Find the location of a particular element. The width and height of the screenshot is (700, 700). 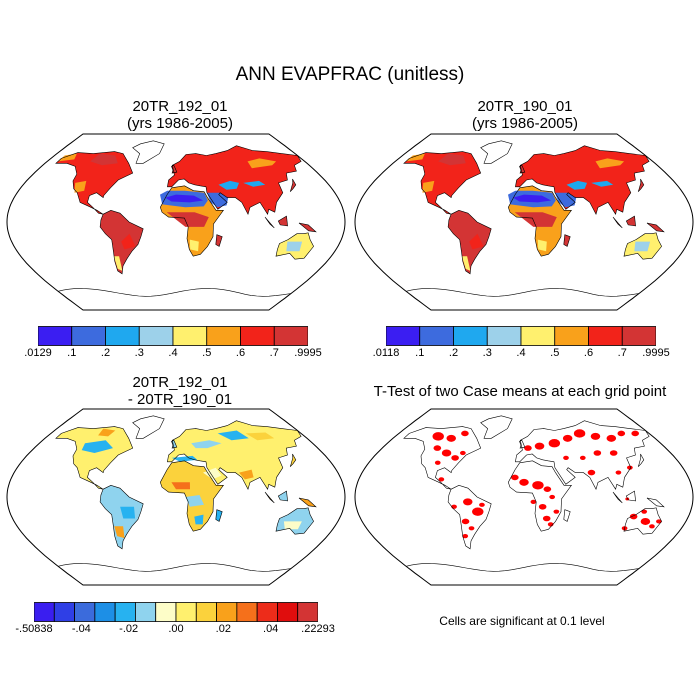

colorbar-case1-swatches is located at coordinates (173, 336).